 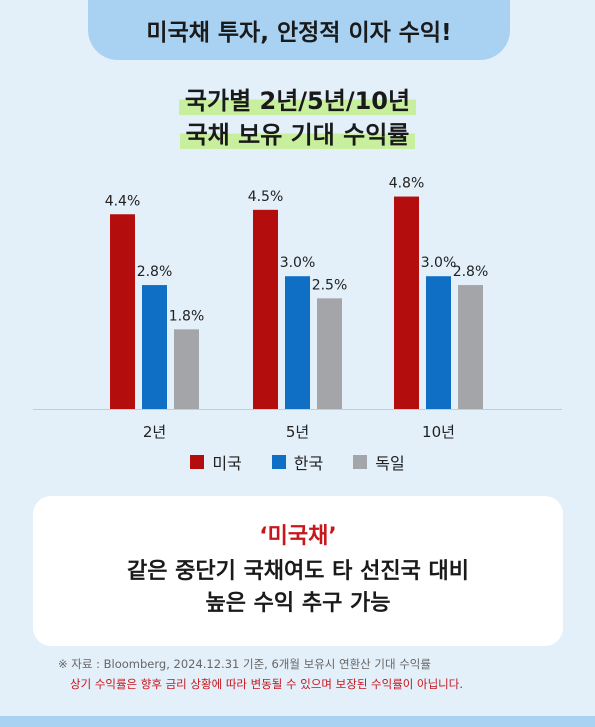 I want to click on banner-title: 미국채 투자, 안정적 이자 수익!, so click(x=299, y=33).